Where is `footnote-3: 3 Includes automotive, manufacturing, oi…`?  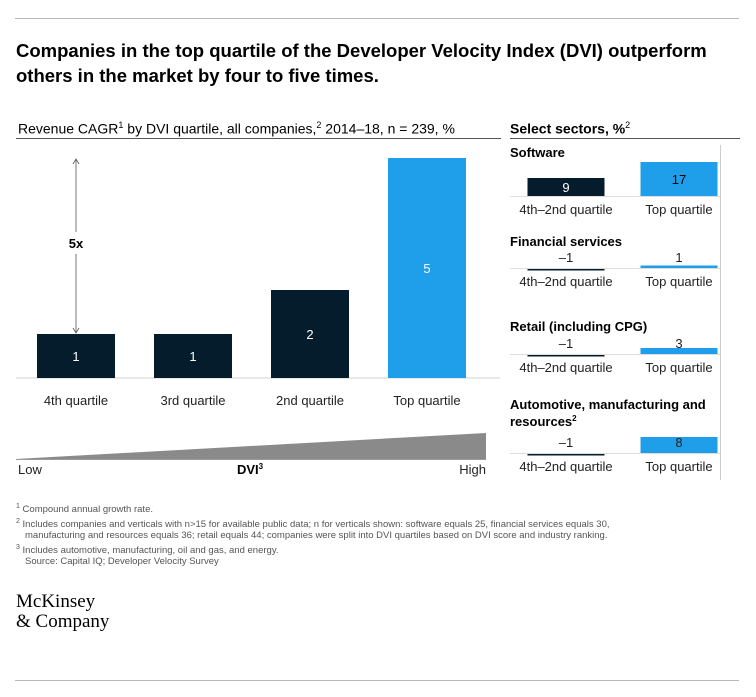 footnote-3: 3 Includes automotive, manufacturing, oi… is located at coordinates (313, 549).